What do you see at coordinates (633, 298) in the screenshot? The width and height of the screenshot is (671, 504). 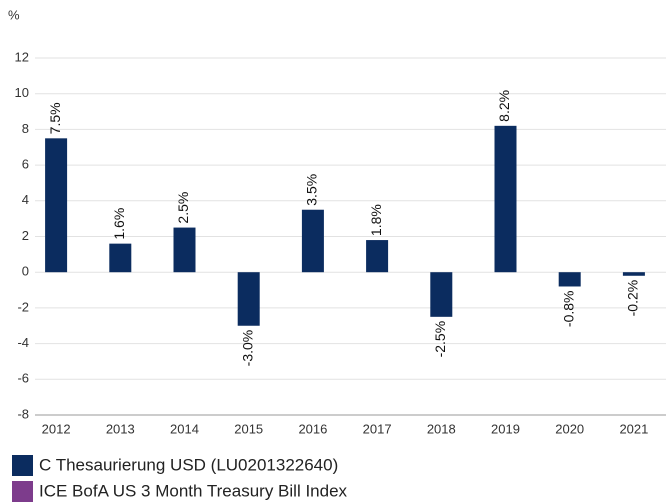 I see `value-label: -0.2%` at bounding box center [633, 298].